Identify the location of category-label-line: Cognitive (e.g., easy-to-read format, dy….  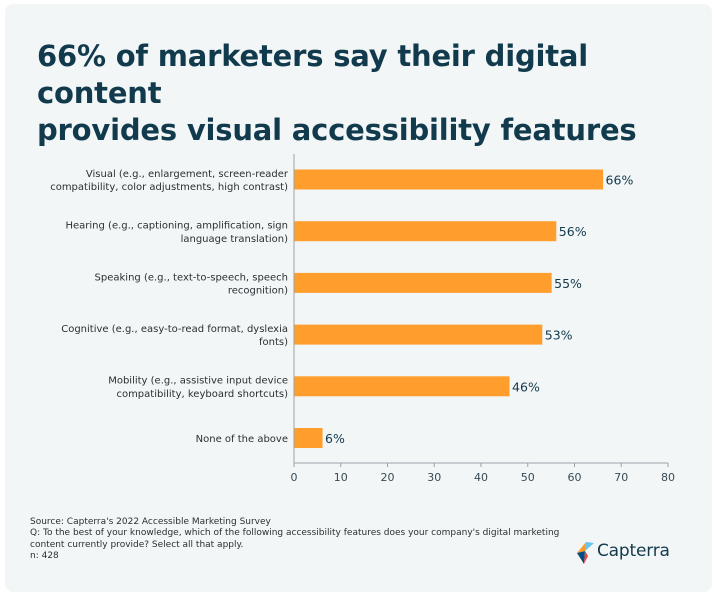
(174, 329).